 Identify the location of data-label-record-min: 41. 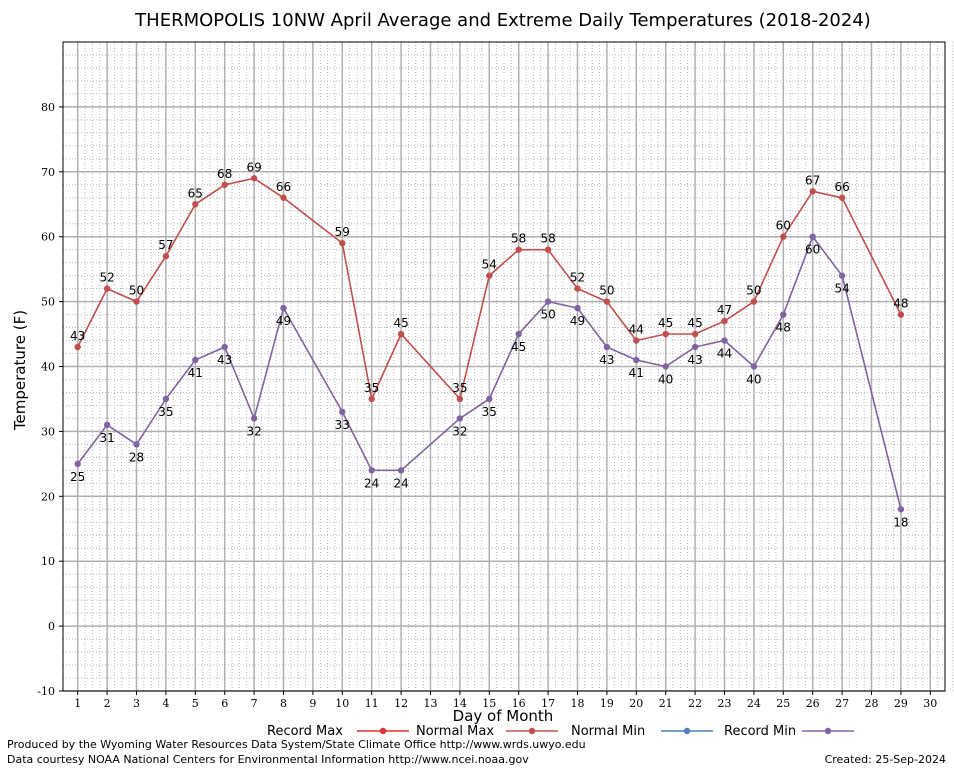
(195, 373).